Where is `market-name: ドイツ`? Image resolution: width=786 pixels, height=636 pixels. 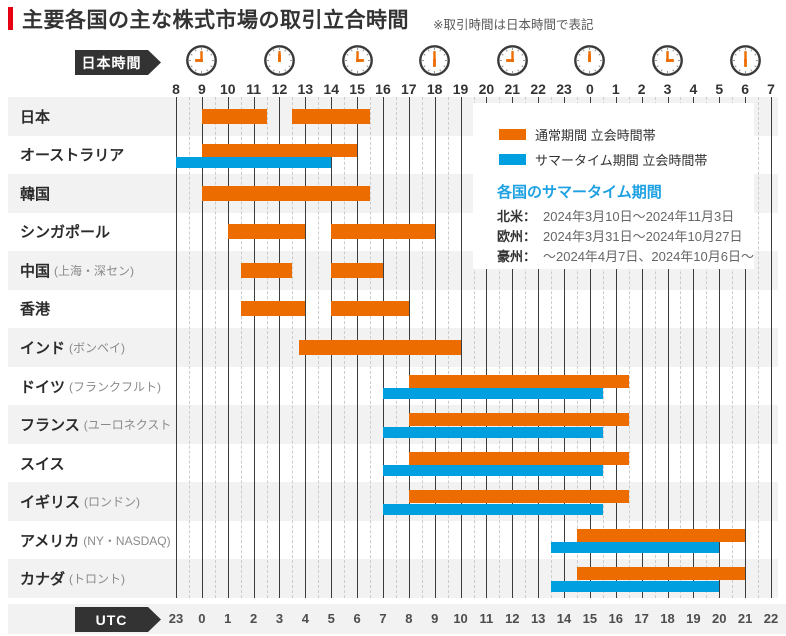 market-name: ドイツ is located at coordinates (43, 387).